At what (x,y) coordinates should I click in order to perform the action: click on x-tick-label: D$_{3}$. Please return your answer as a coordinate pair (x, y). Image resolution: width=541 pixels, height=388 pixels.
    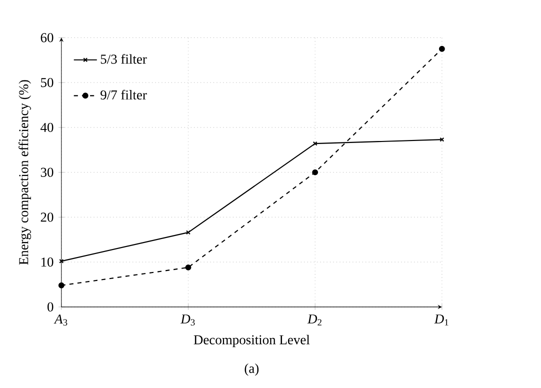
    Looking at the image, I should click on (187, 320).